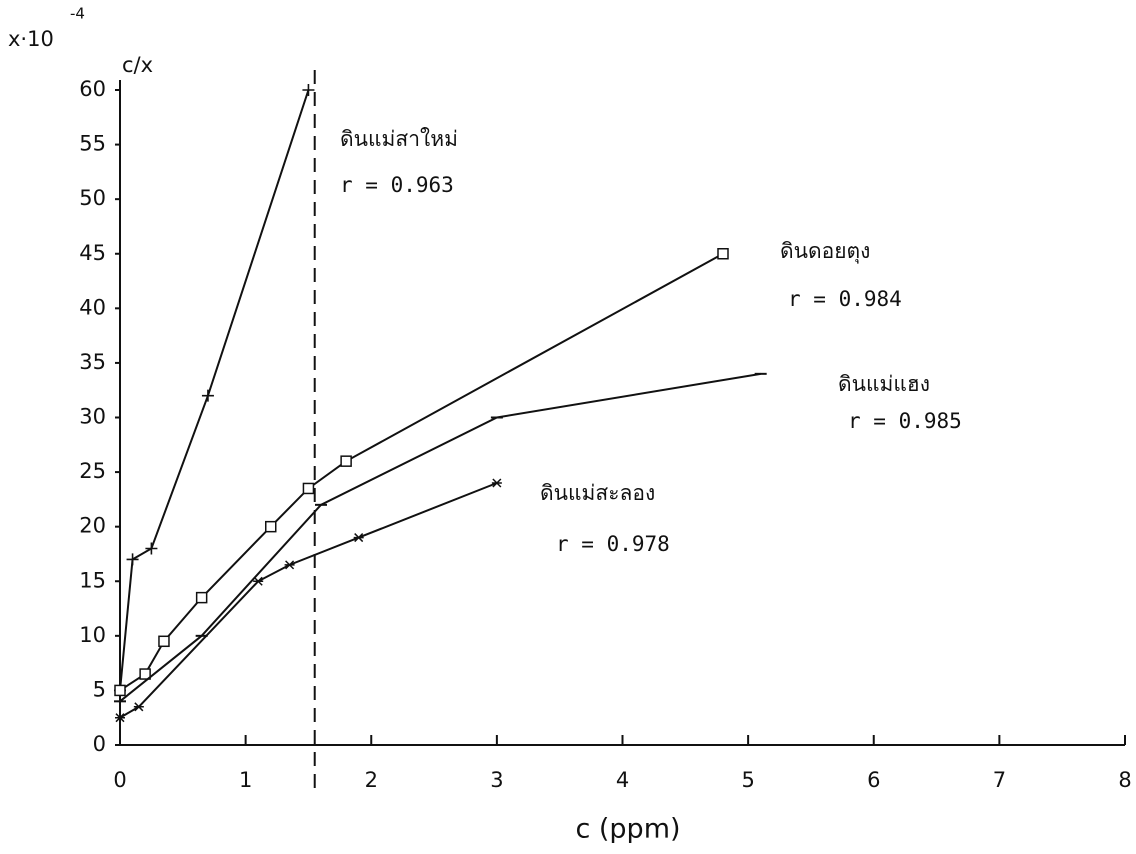 This screenshot has width=1136, height=854. I want to click on x-tick-label: 5, so click(747, 780).